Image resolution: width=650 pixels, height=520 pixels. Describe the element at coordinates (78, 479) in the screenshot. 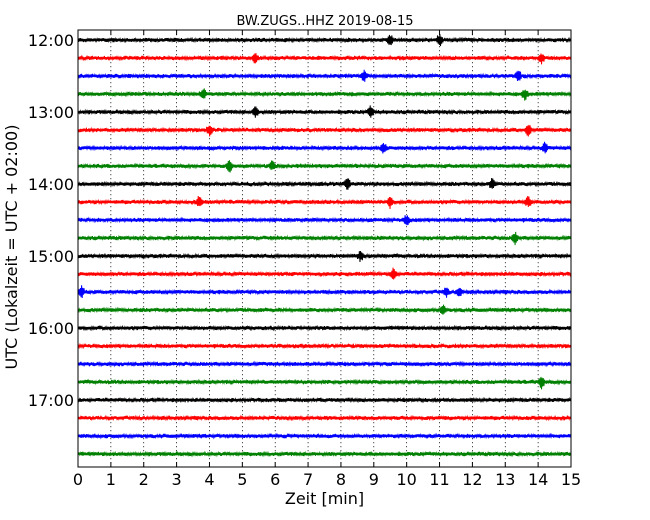

I see `x-tick-label: 0` at that location.